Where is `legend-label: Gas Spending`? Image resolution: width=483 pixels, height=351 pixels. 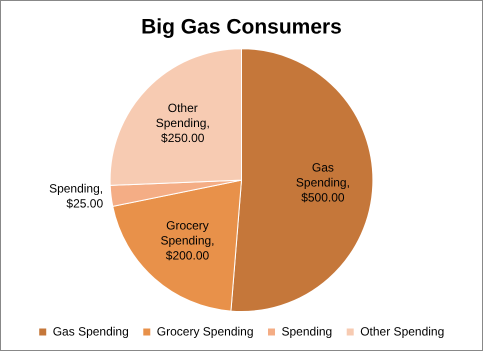
legend-label: Gas Spending is located at coordinates (90, 331).